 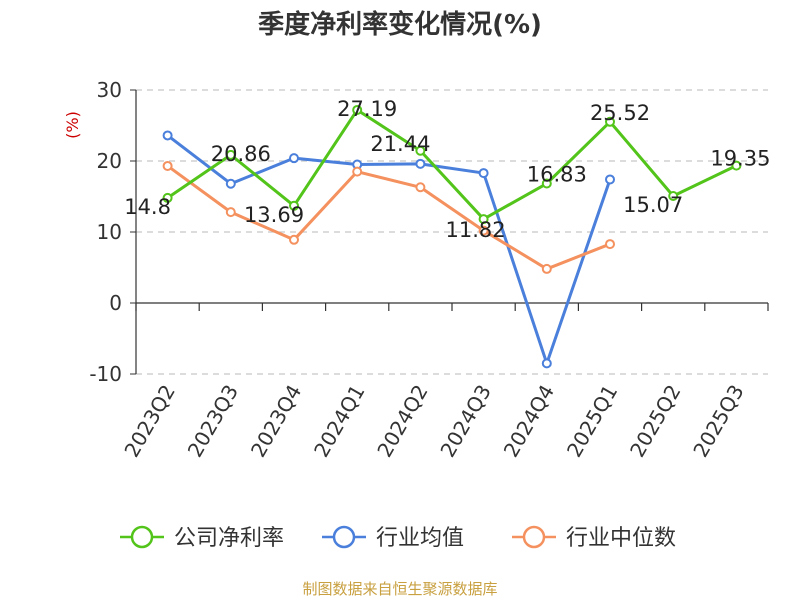 What do you see at coordinates (465, 420) in the screenshot?
I see `x-tick-label: 2024Q3` at bounding box center [465, 420].